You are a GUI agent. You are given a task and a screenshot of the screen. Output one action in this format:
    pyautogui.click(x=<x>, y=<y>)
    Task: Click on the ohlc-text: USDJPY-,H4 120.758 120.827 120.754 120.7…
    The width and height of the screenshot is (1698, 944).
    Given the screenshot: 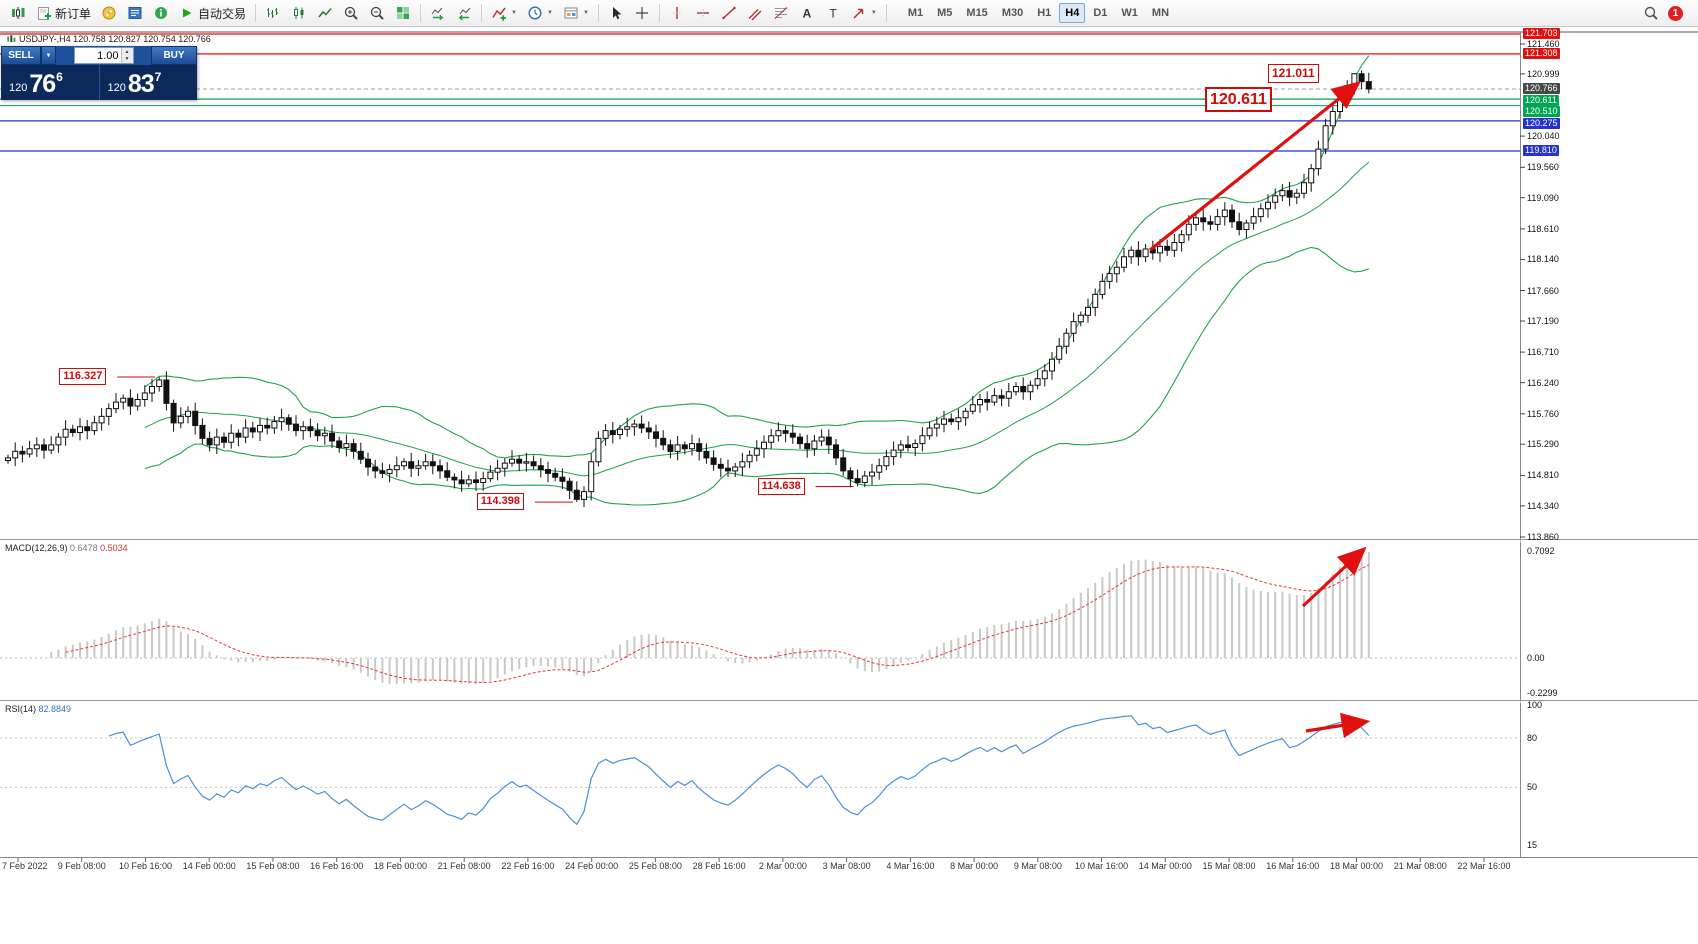 What is the action you would take?
    pyautogui.click(x=115, y=39)
    